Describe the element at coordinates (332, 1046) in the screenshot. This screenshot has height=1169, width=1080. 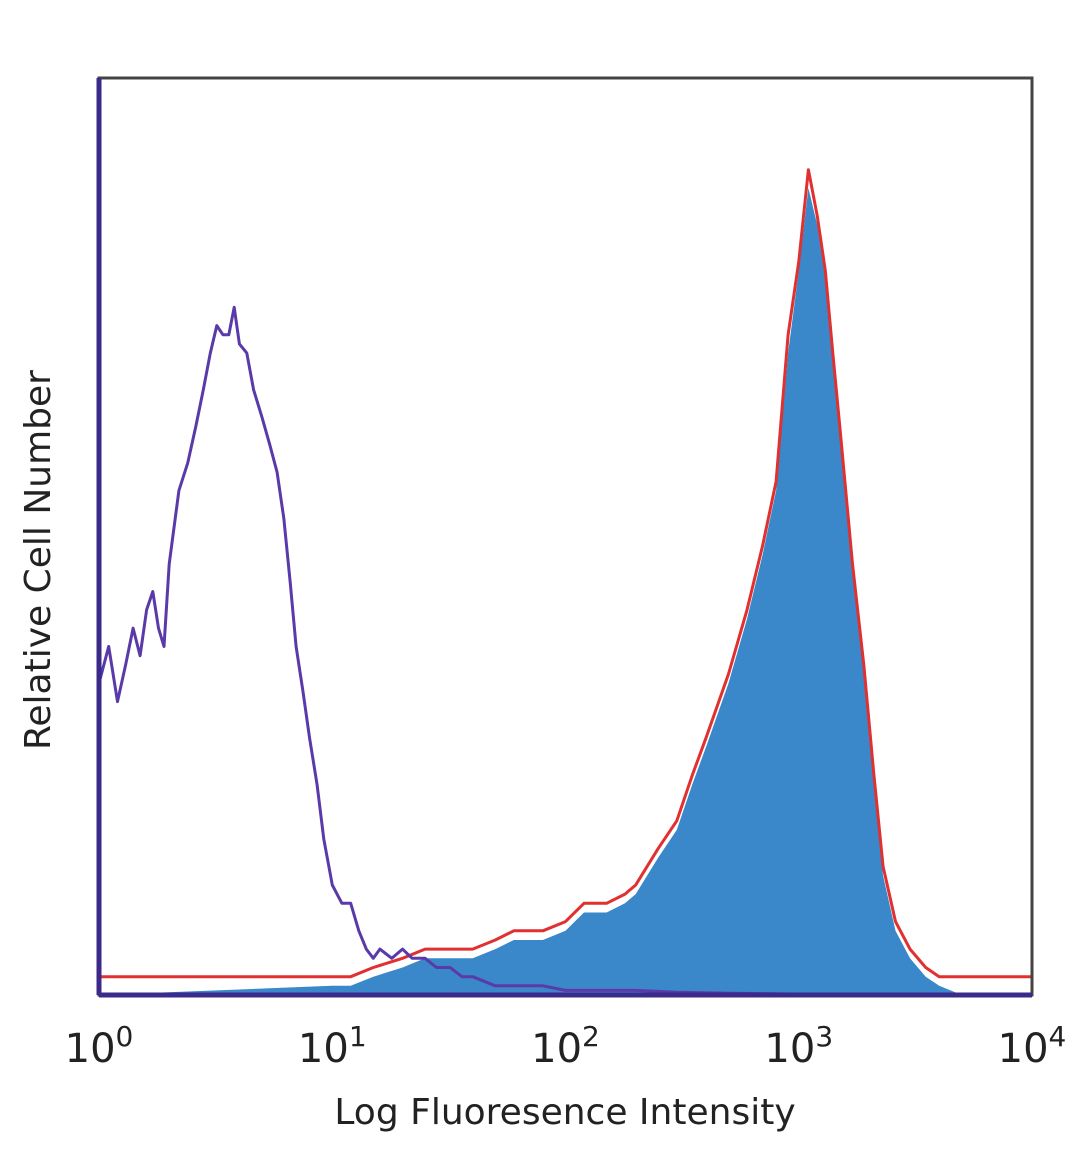
I see `x-tick-label-1: 101` at that location.